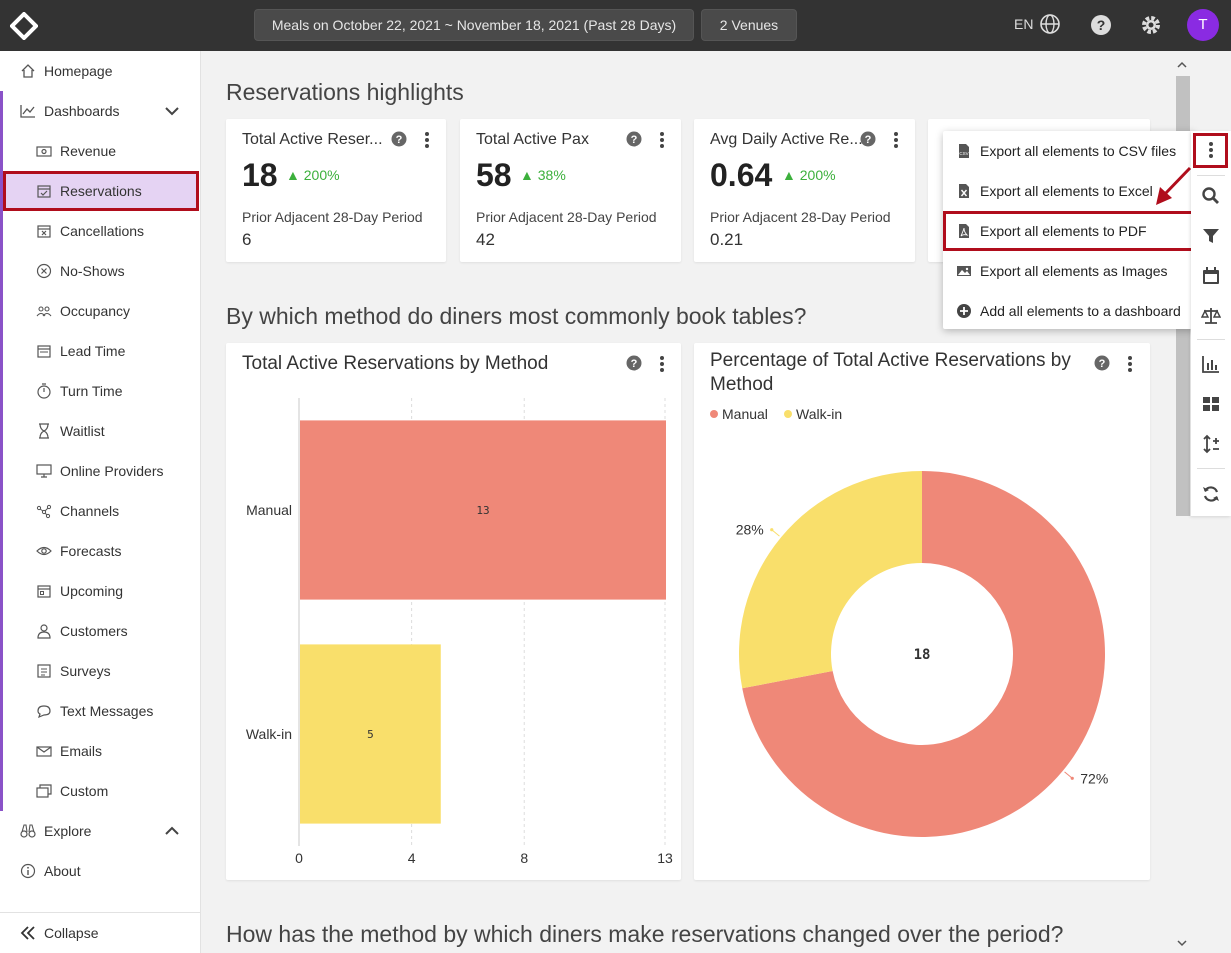 The image size is (1231, 953). What do you see at coordinates (100, 71) in the screenshot?
I see `sidebar-item-homepage: Homepage` at bounding box center [100, 71].